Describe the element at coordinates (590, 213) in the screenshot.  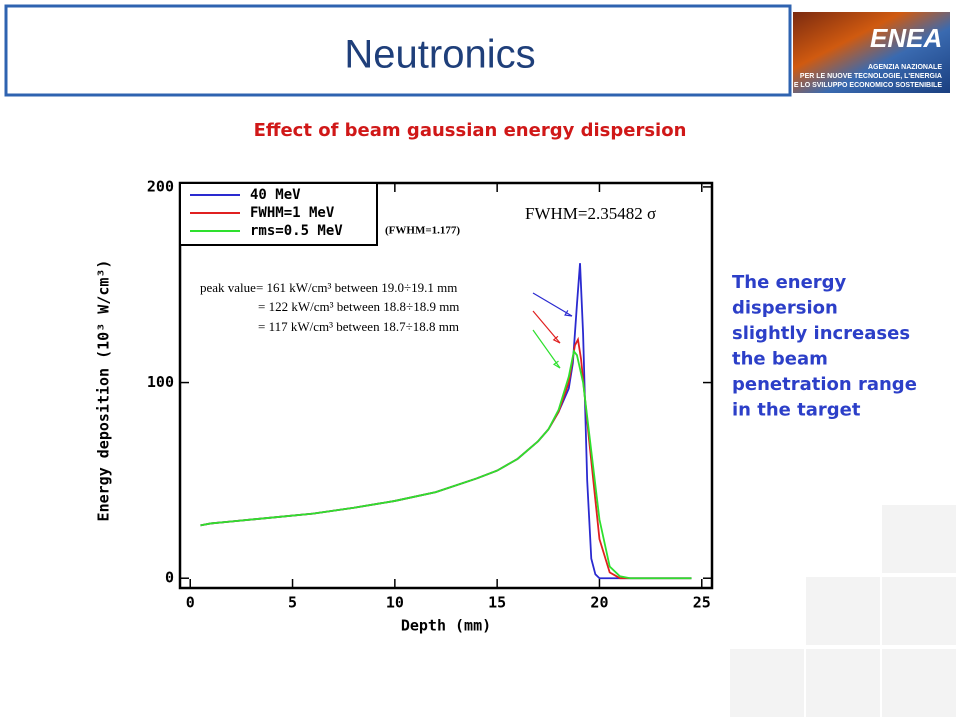
I see `annotation: FWHM=2.35482 σ` at that location.